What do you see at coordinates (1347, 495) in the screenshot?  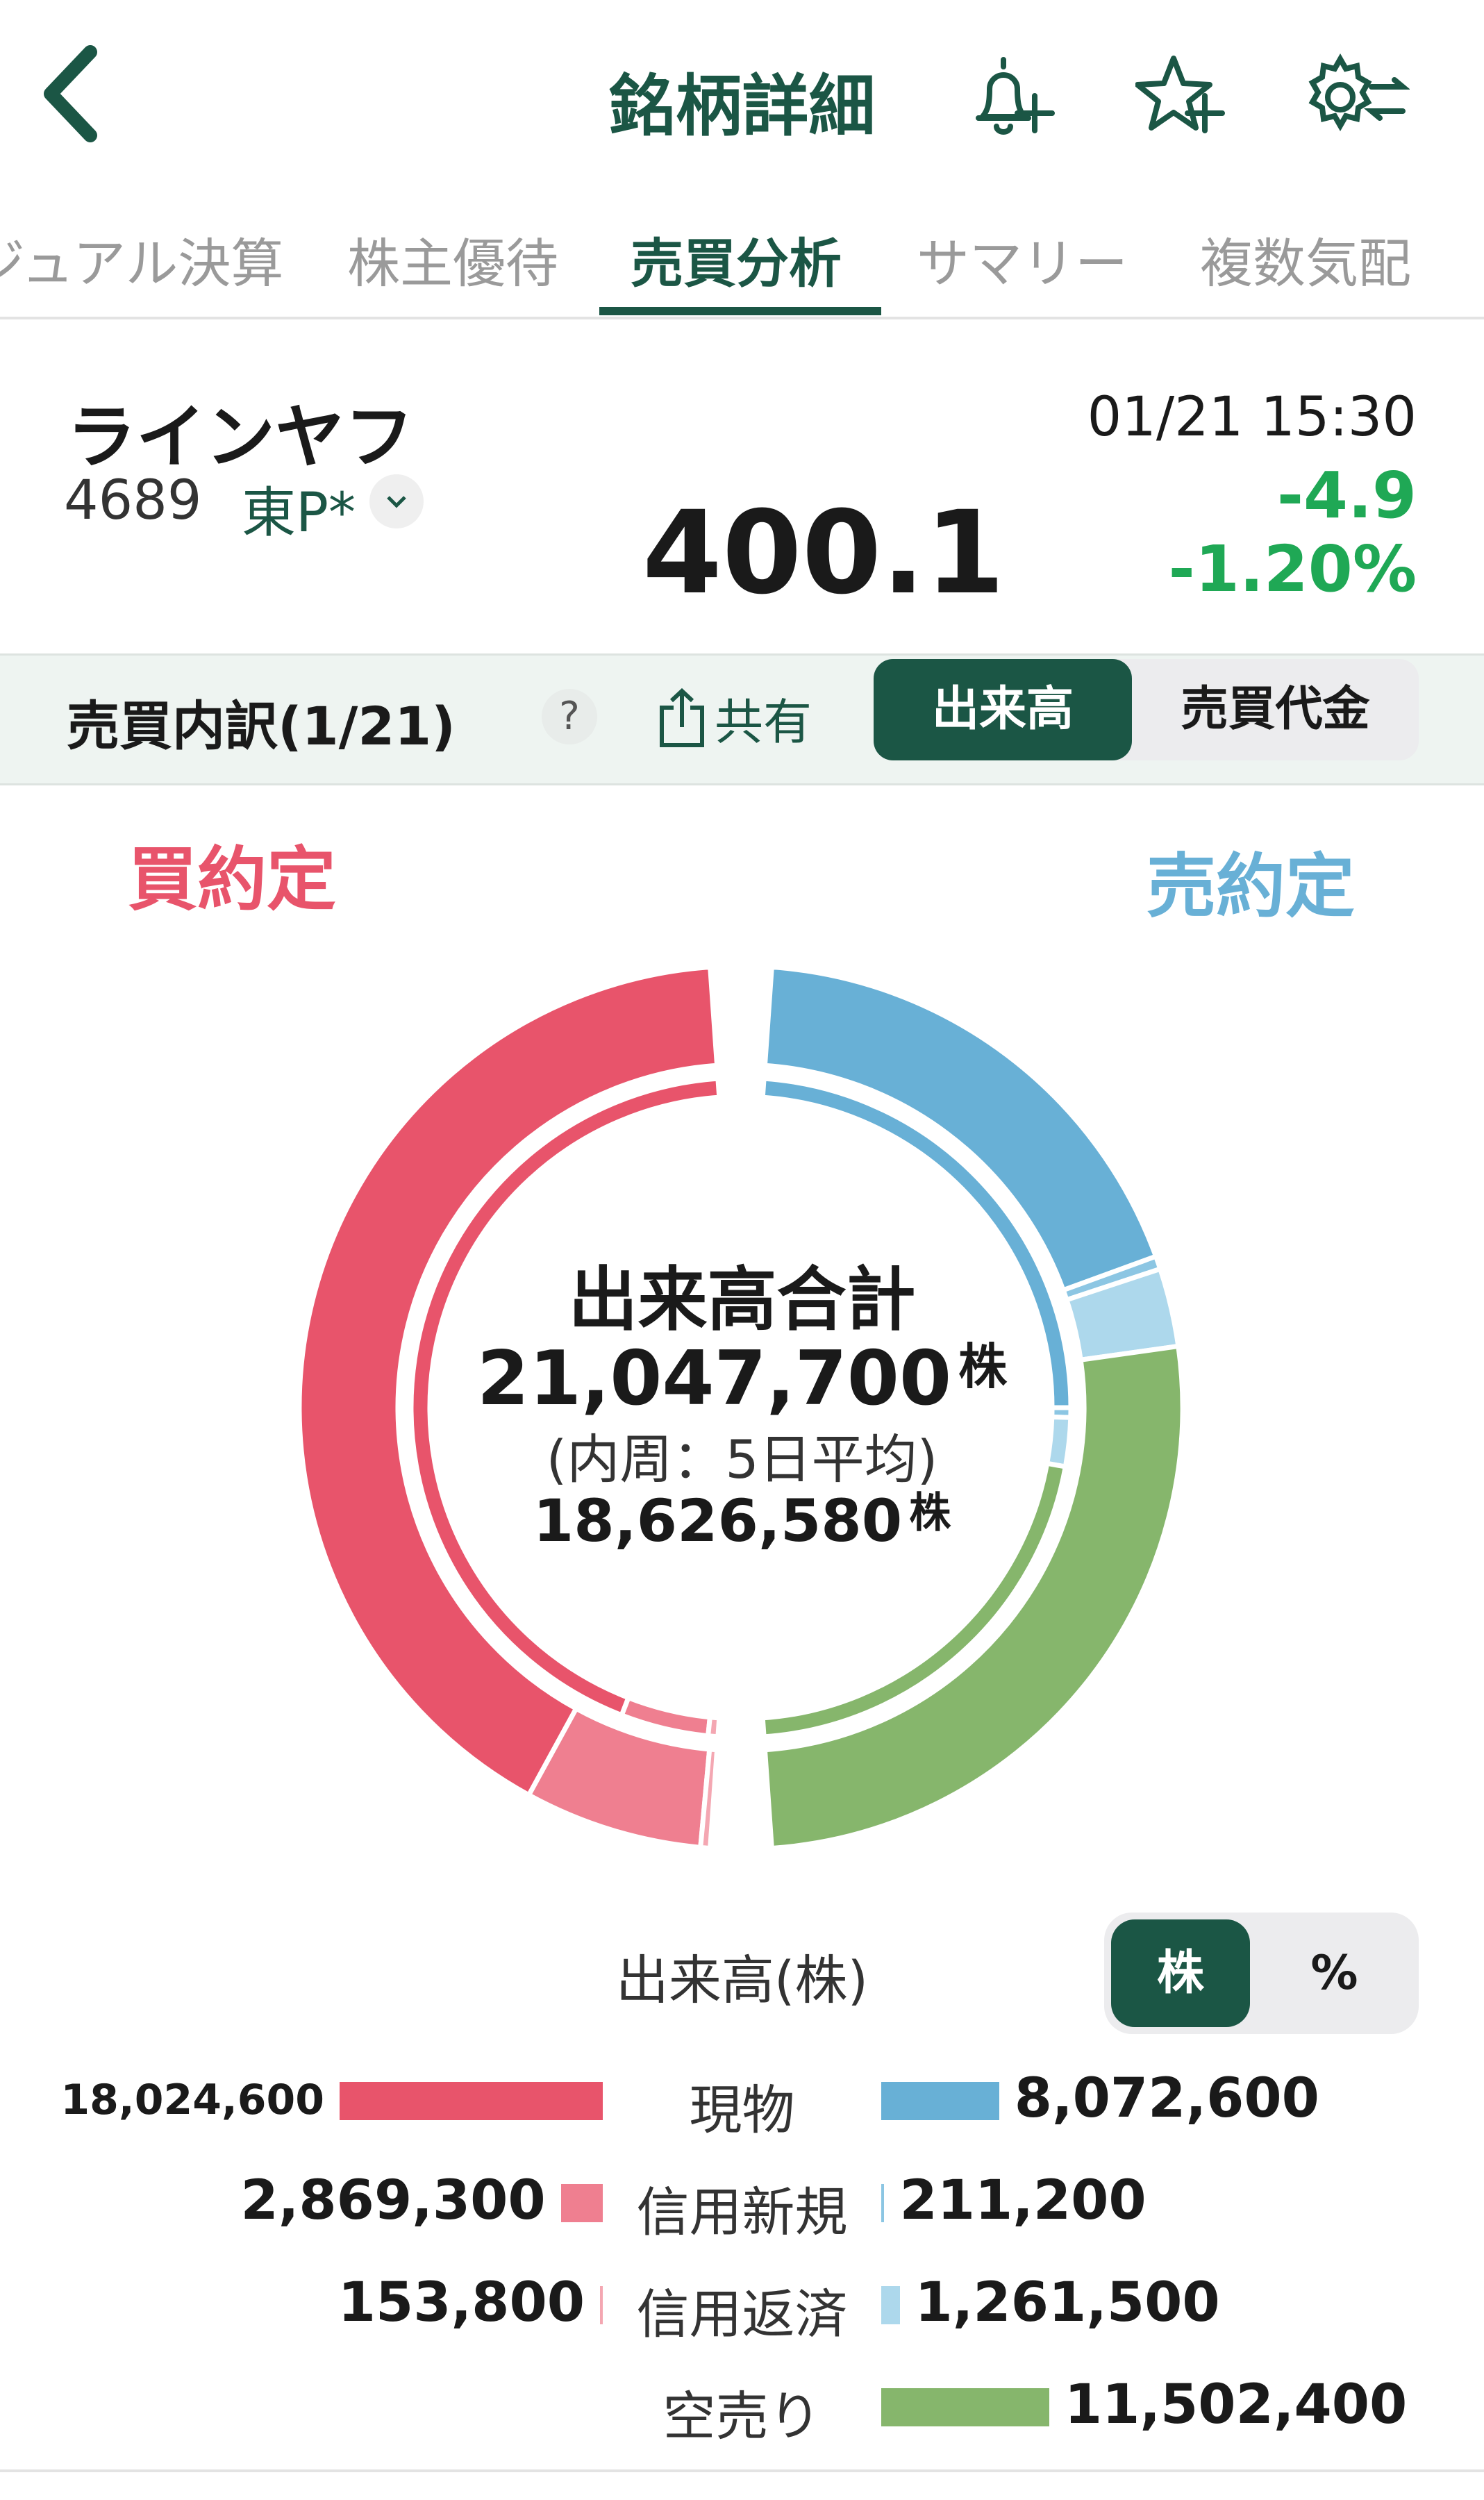 I see `price-change: -4.9` at bounding box center [1347, 495].